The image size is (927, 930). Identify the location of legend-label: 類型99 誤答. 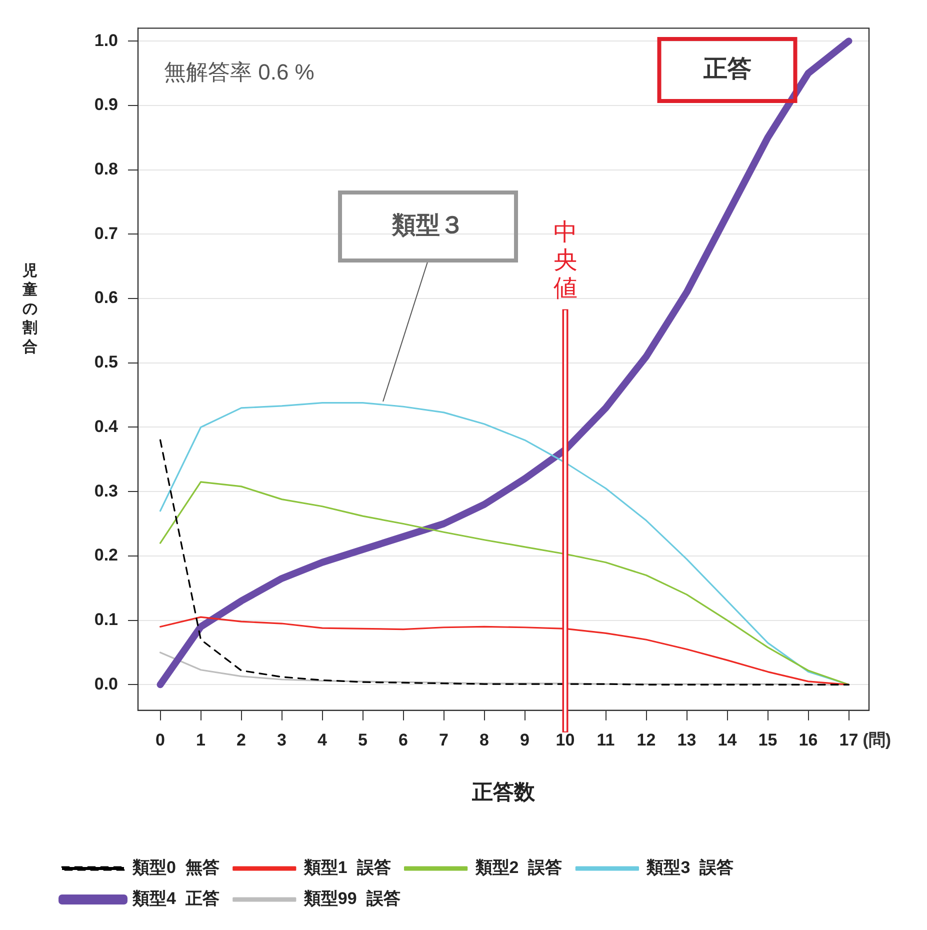
(351, 898).